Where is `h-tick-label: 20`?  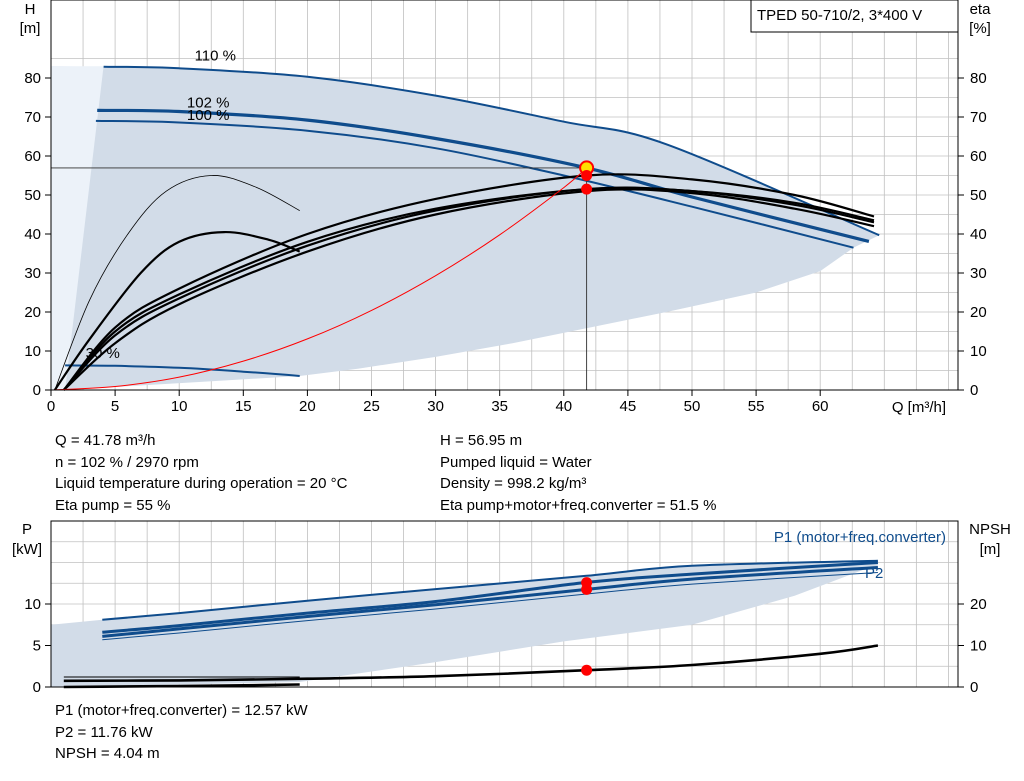 h-tick-label: 20 is located at coordinates (32, 312).